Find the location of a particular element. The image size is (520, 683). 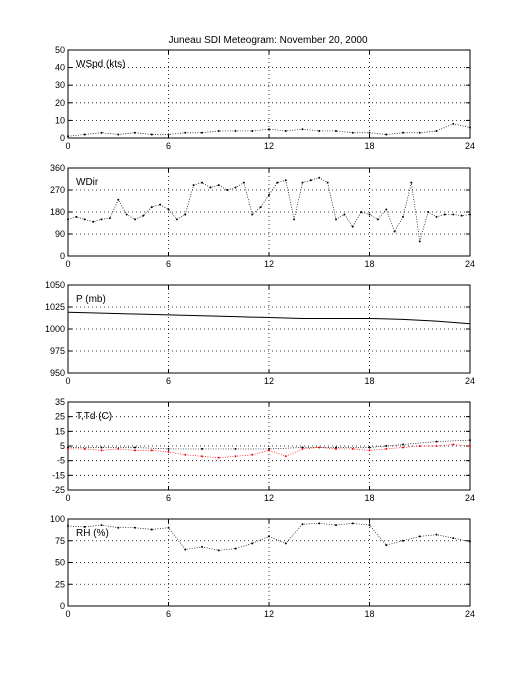

temp-dewpoint-x-tick-label: 12 is located at coordinates (269, 498).